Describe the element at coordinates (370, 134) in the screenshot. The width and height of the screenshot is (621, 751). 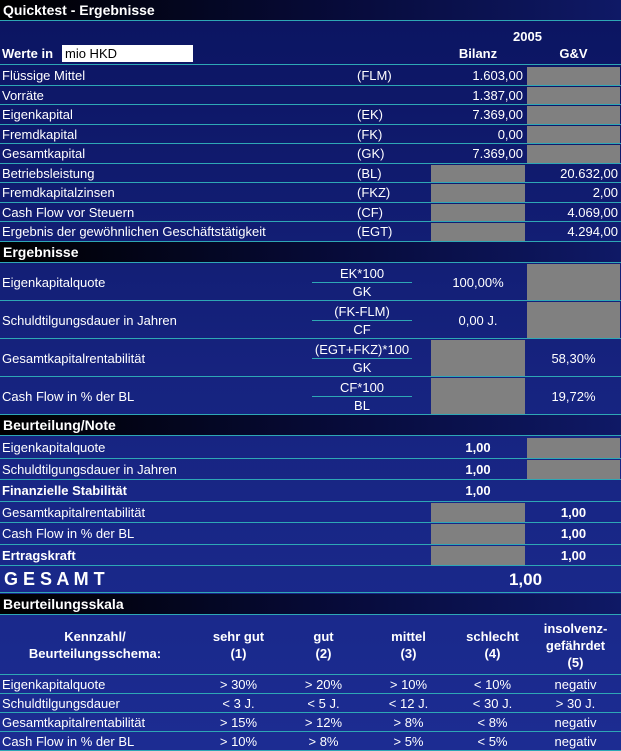
I see `row-code: (FK)` at that location.